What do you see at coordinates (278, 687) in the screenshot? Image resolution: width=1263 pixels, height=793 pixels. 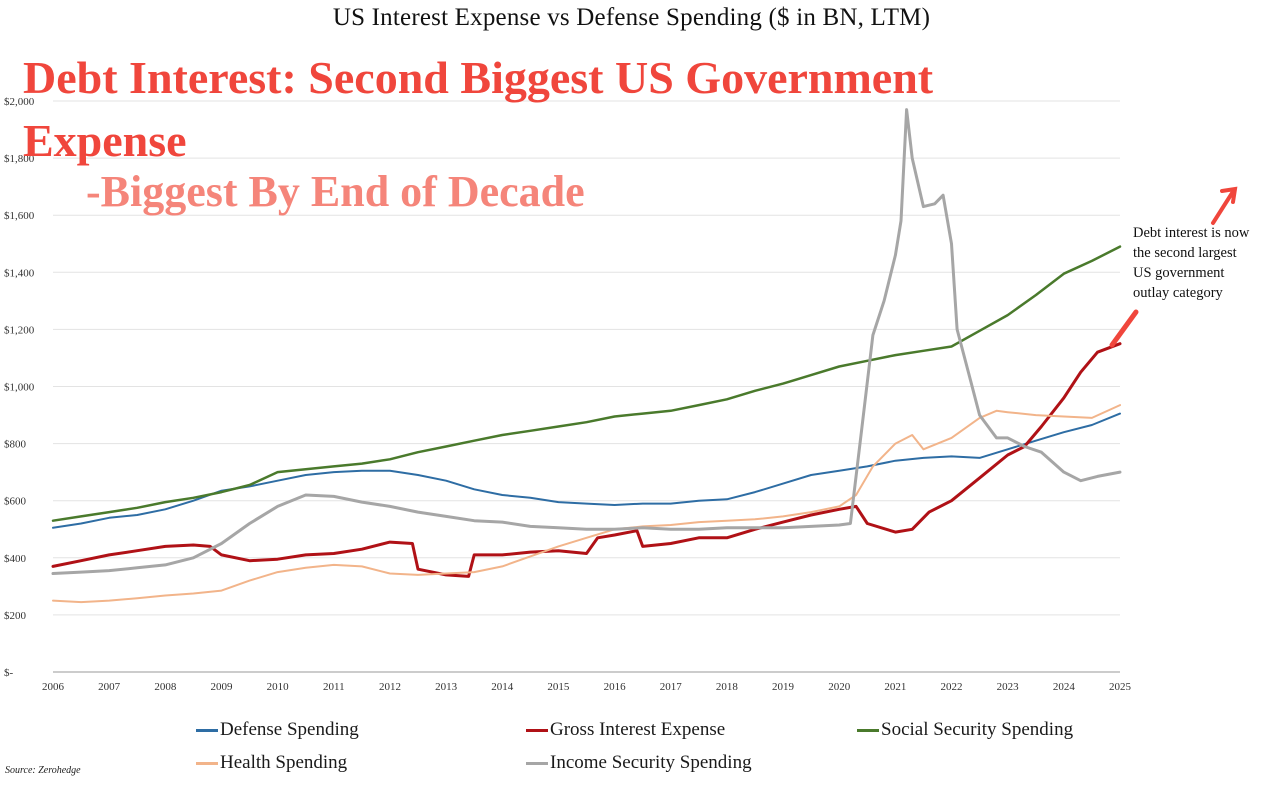 I see `x-tick-label: 2010` at bounding box center [278, 687].